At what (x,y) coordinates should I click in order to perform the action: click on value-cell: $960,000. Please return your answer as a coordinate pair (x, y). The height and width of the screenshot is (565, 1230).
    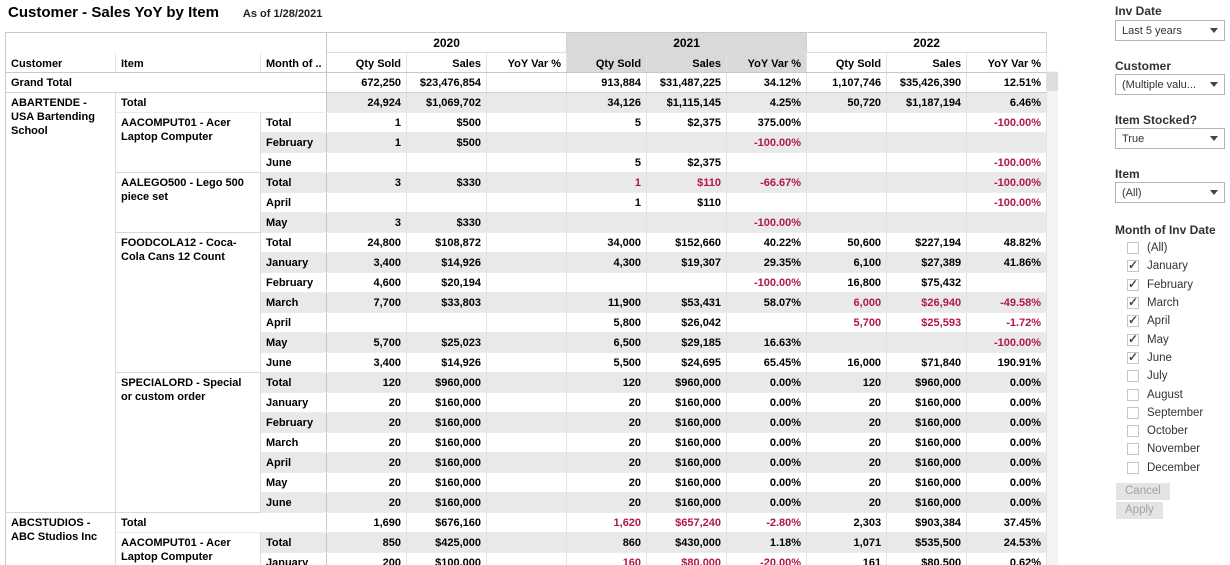
    Looking at the image, I should click on (687, 382).